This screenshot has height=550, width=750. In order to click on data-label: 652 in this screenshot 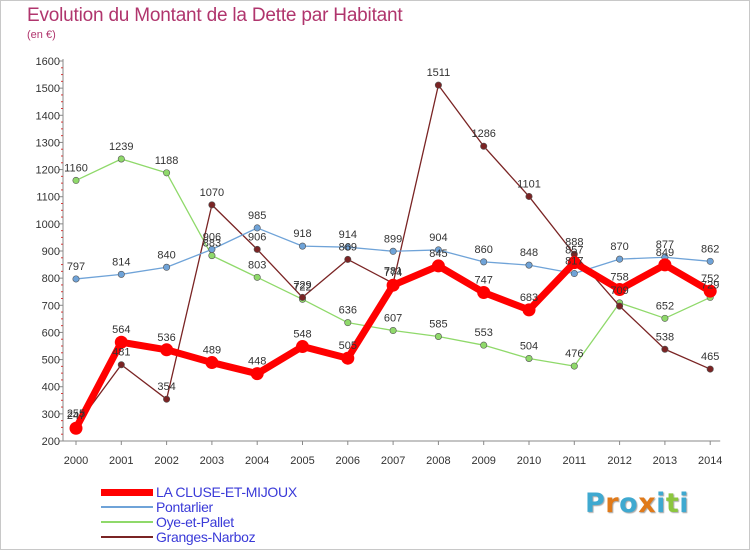, I will do `click(665, 306)`.